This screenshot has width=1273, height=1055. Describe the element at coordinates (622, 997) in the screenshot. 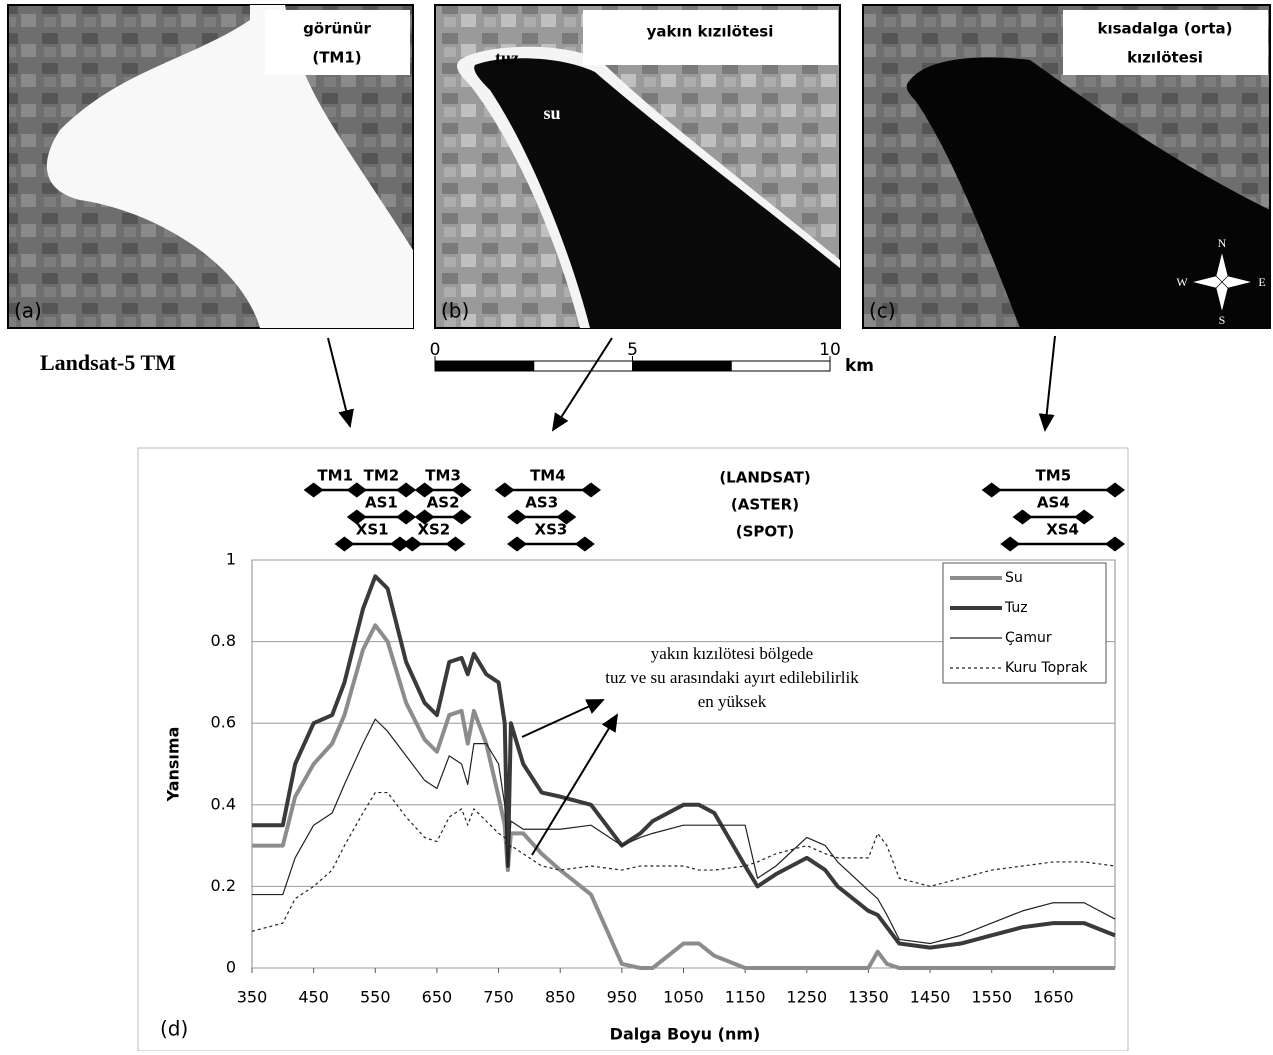

I see `x-tick-label: 950` at that location.